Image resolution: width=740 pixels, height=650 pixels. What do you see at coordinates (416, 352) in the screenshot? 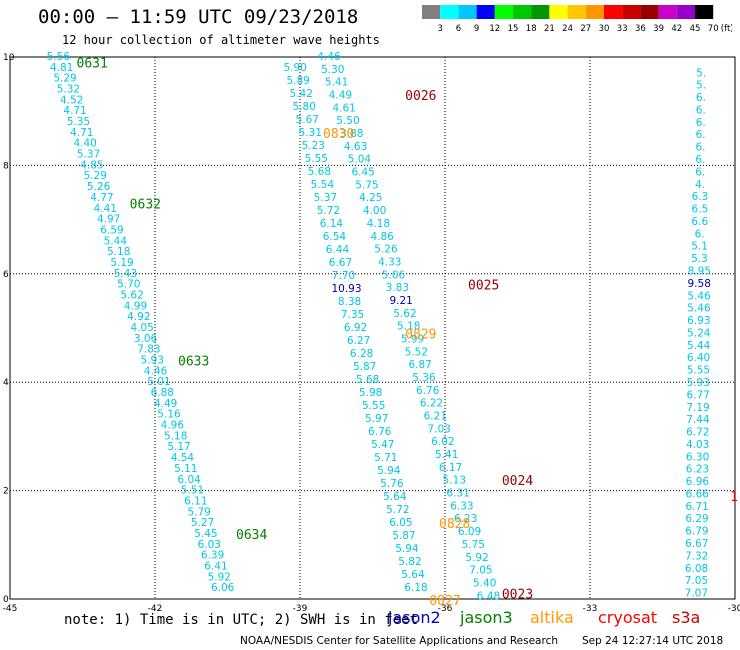
I see `wave-height-value: 5.52` at bounding box center [416, 352].